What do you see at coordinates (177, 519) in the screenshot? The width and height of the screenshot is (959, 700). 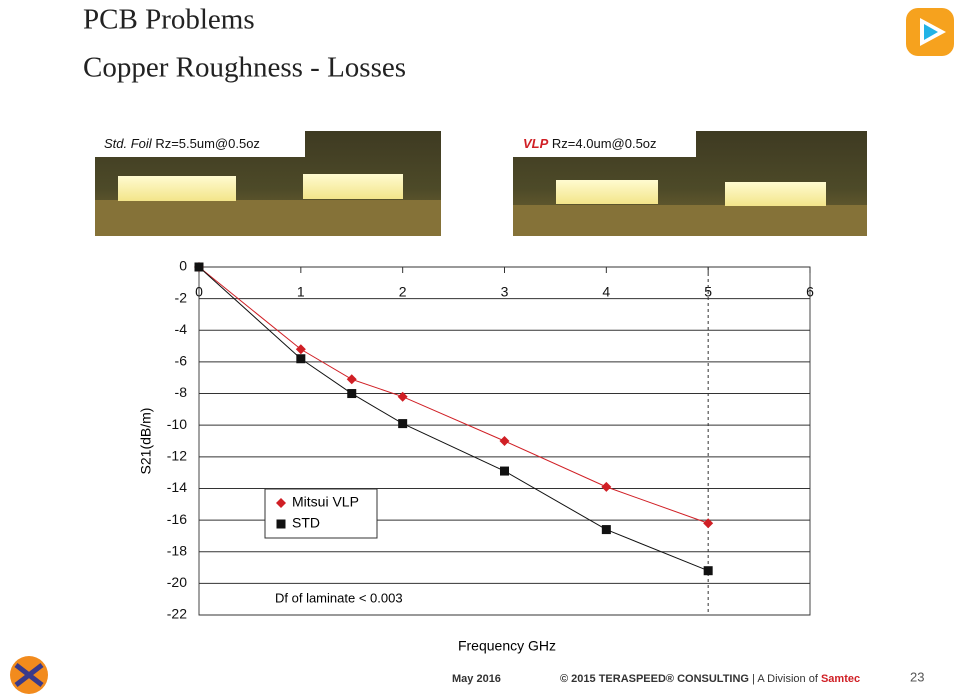 I see `y-tick-label: -16` at bounding box center [177, 519].